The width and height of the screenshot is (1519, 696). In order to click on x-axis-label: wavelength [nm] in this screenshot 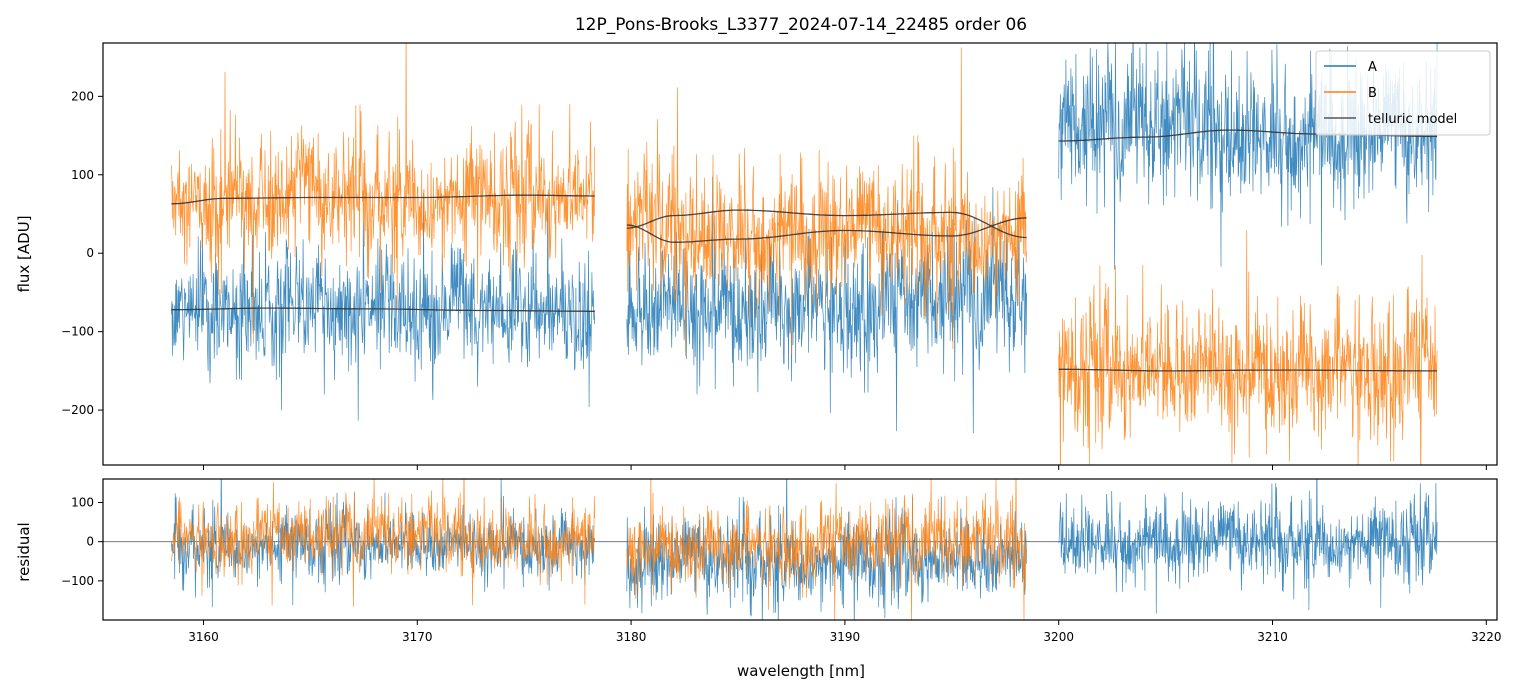, I will do `click(801, 671)`.